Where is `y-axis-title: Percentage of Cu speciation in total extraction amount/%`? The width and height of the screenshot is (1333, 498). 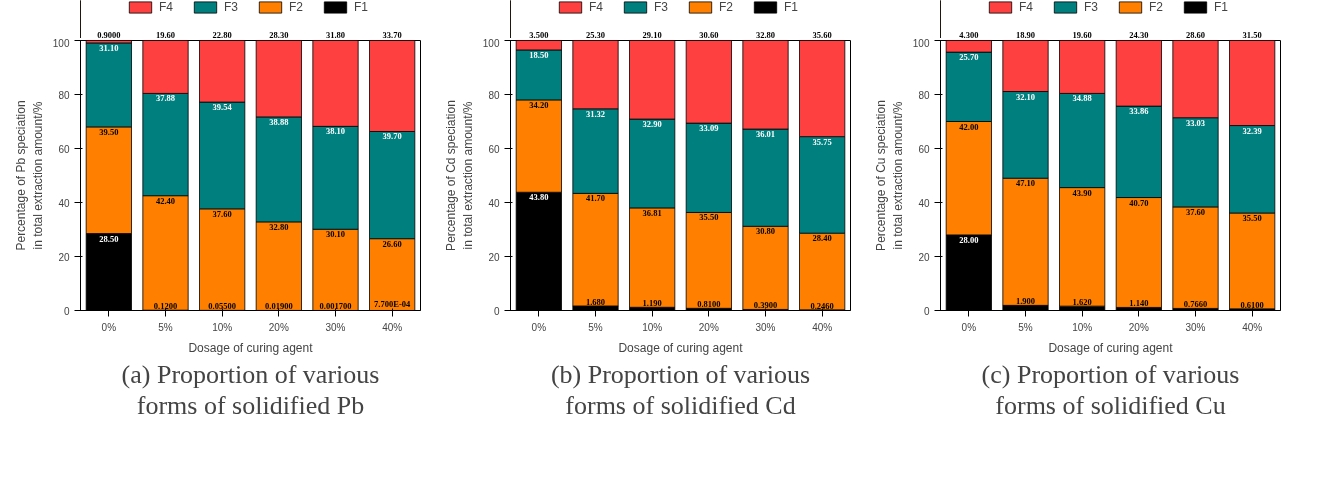 y-axis-title: Percentage of Cu speciation in total extraction amount/% is located at coordinates (889, 175).